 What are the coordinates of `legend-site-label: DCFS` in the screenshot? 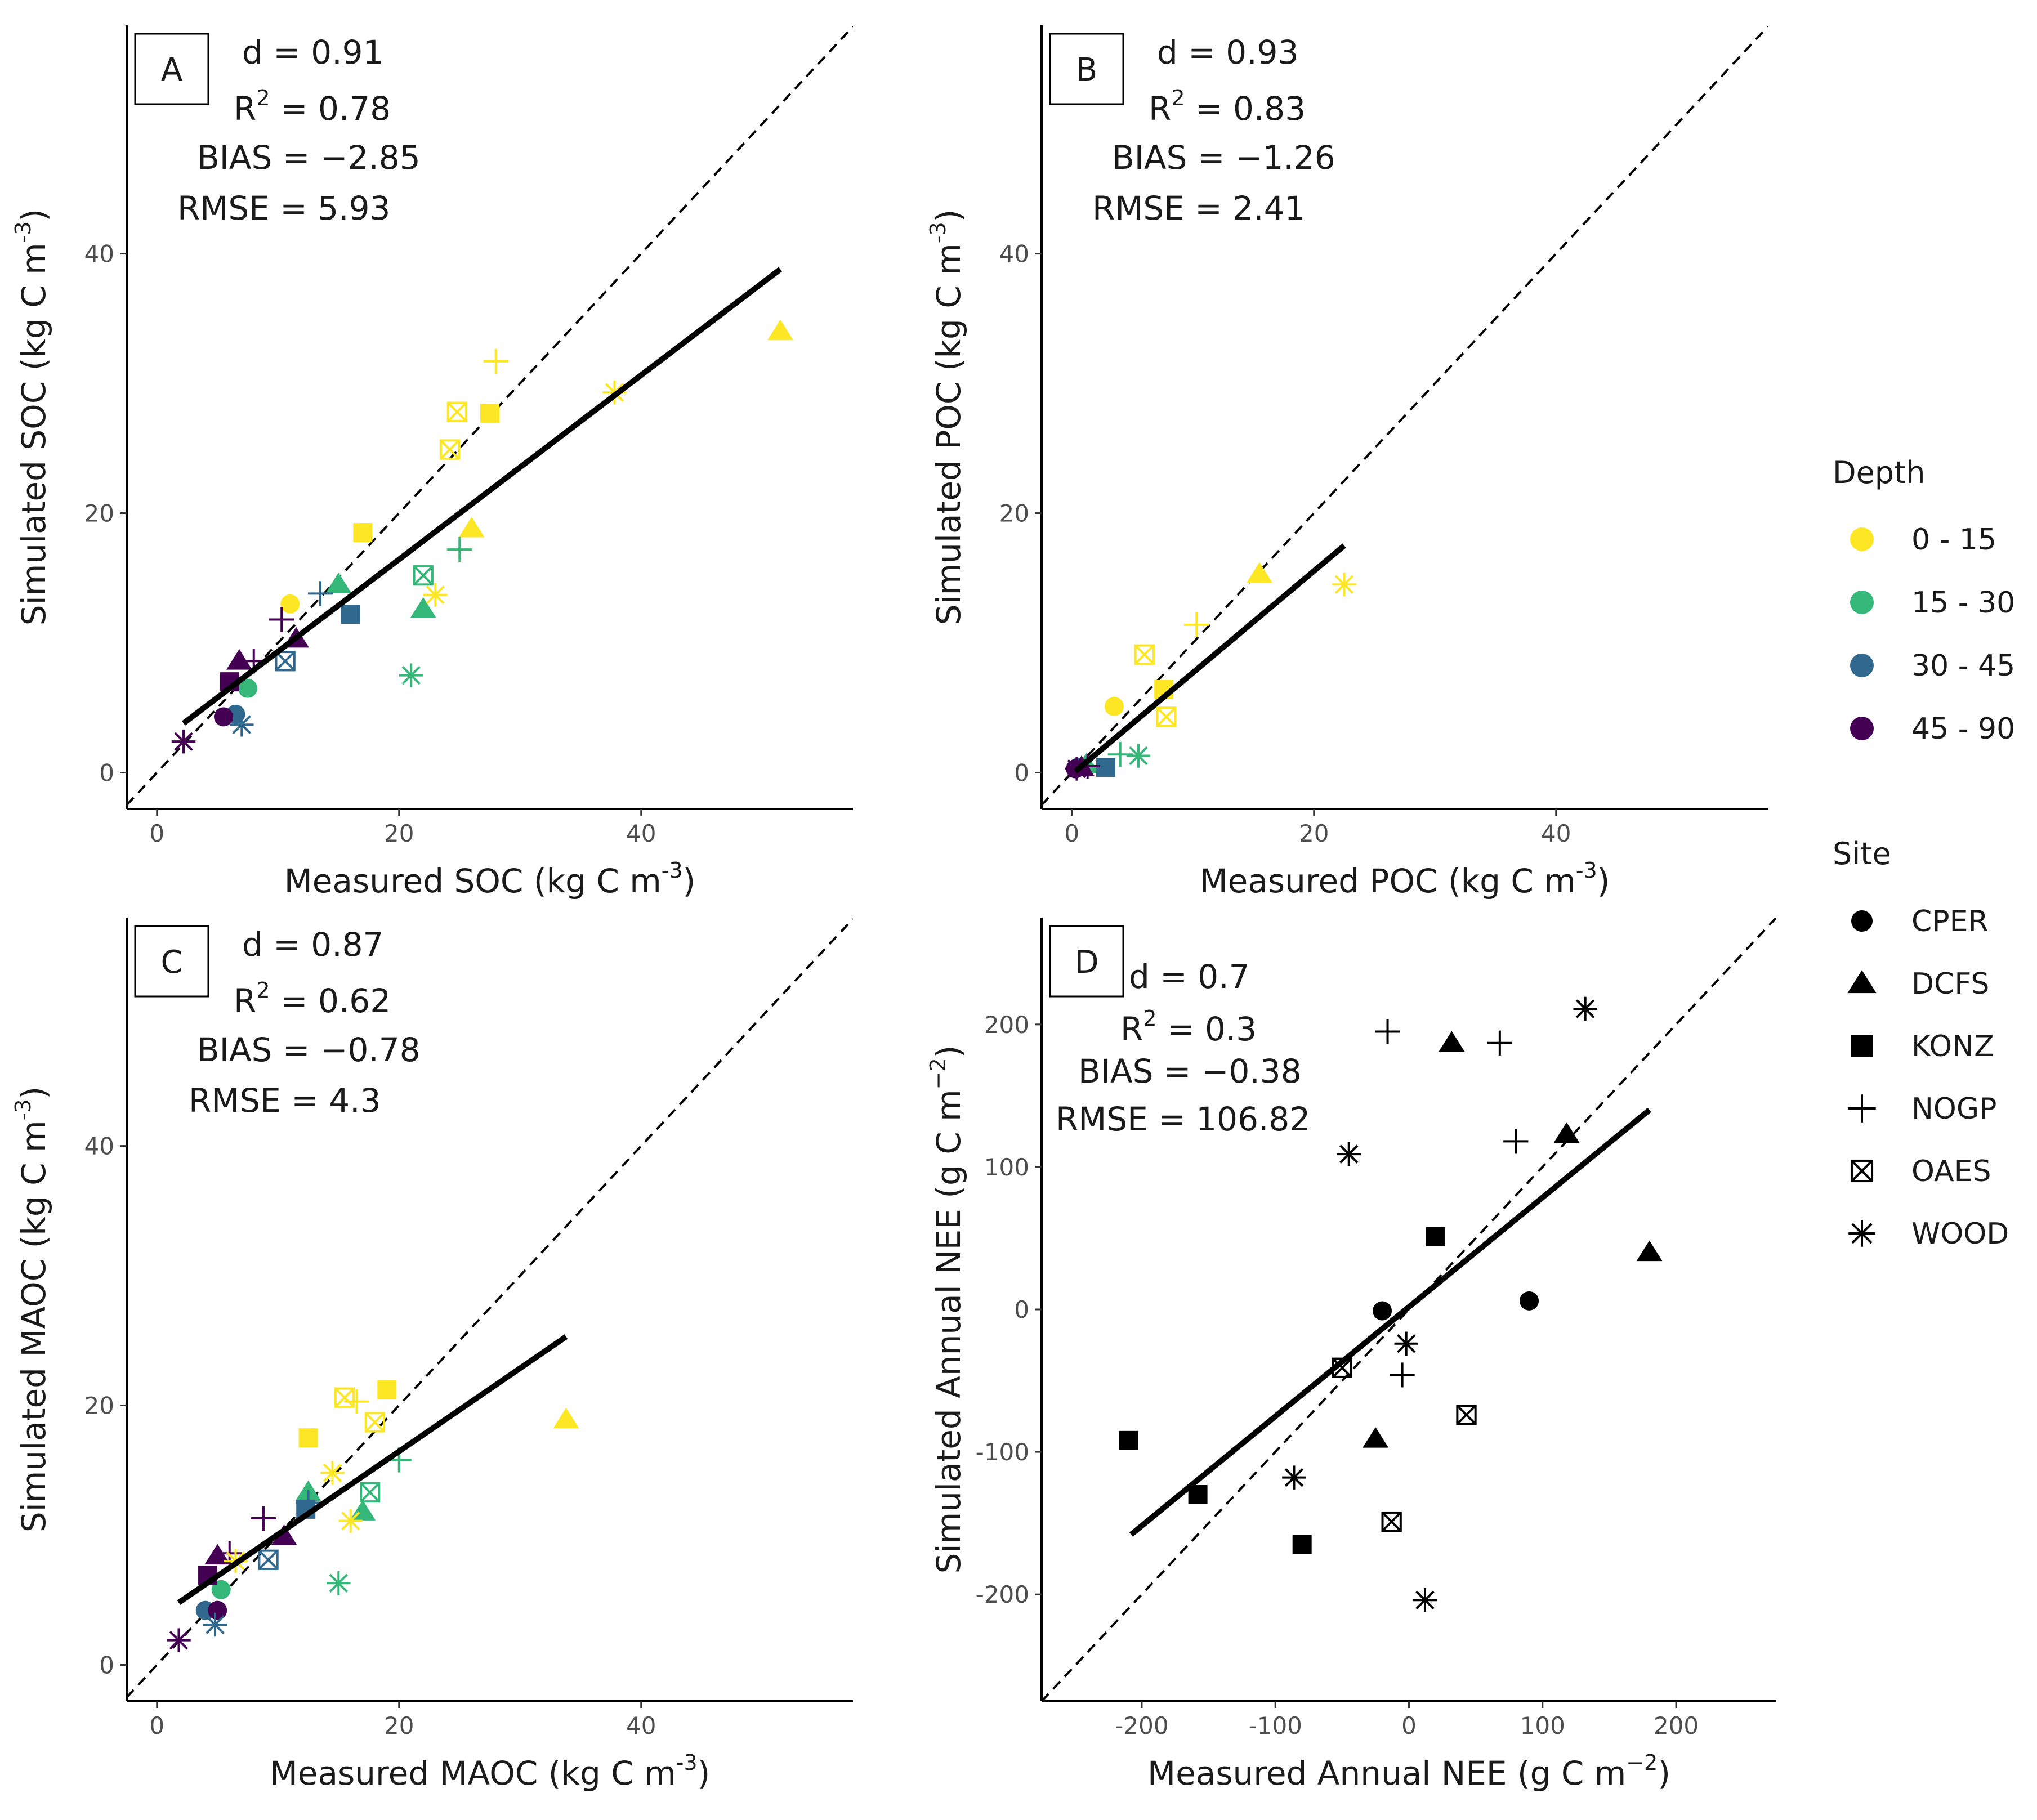 It's located at (1950, 984).